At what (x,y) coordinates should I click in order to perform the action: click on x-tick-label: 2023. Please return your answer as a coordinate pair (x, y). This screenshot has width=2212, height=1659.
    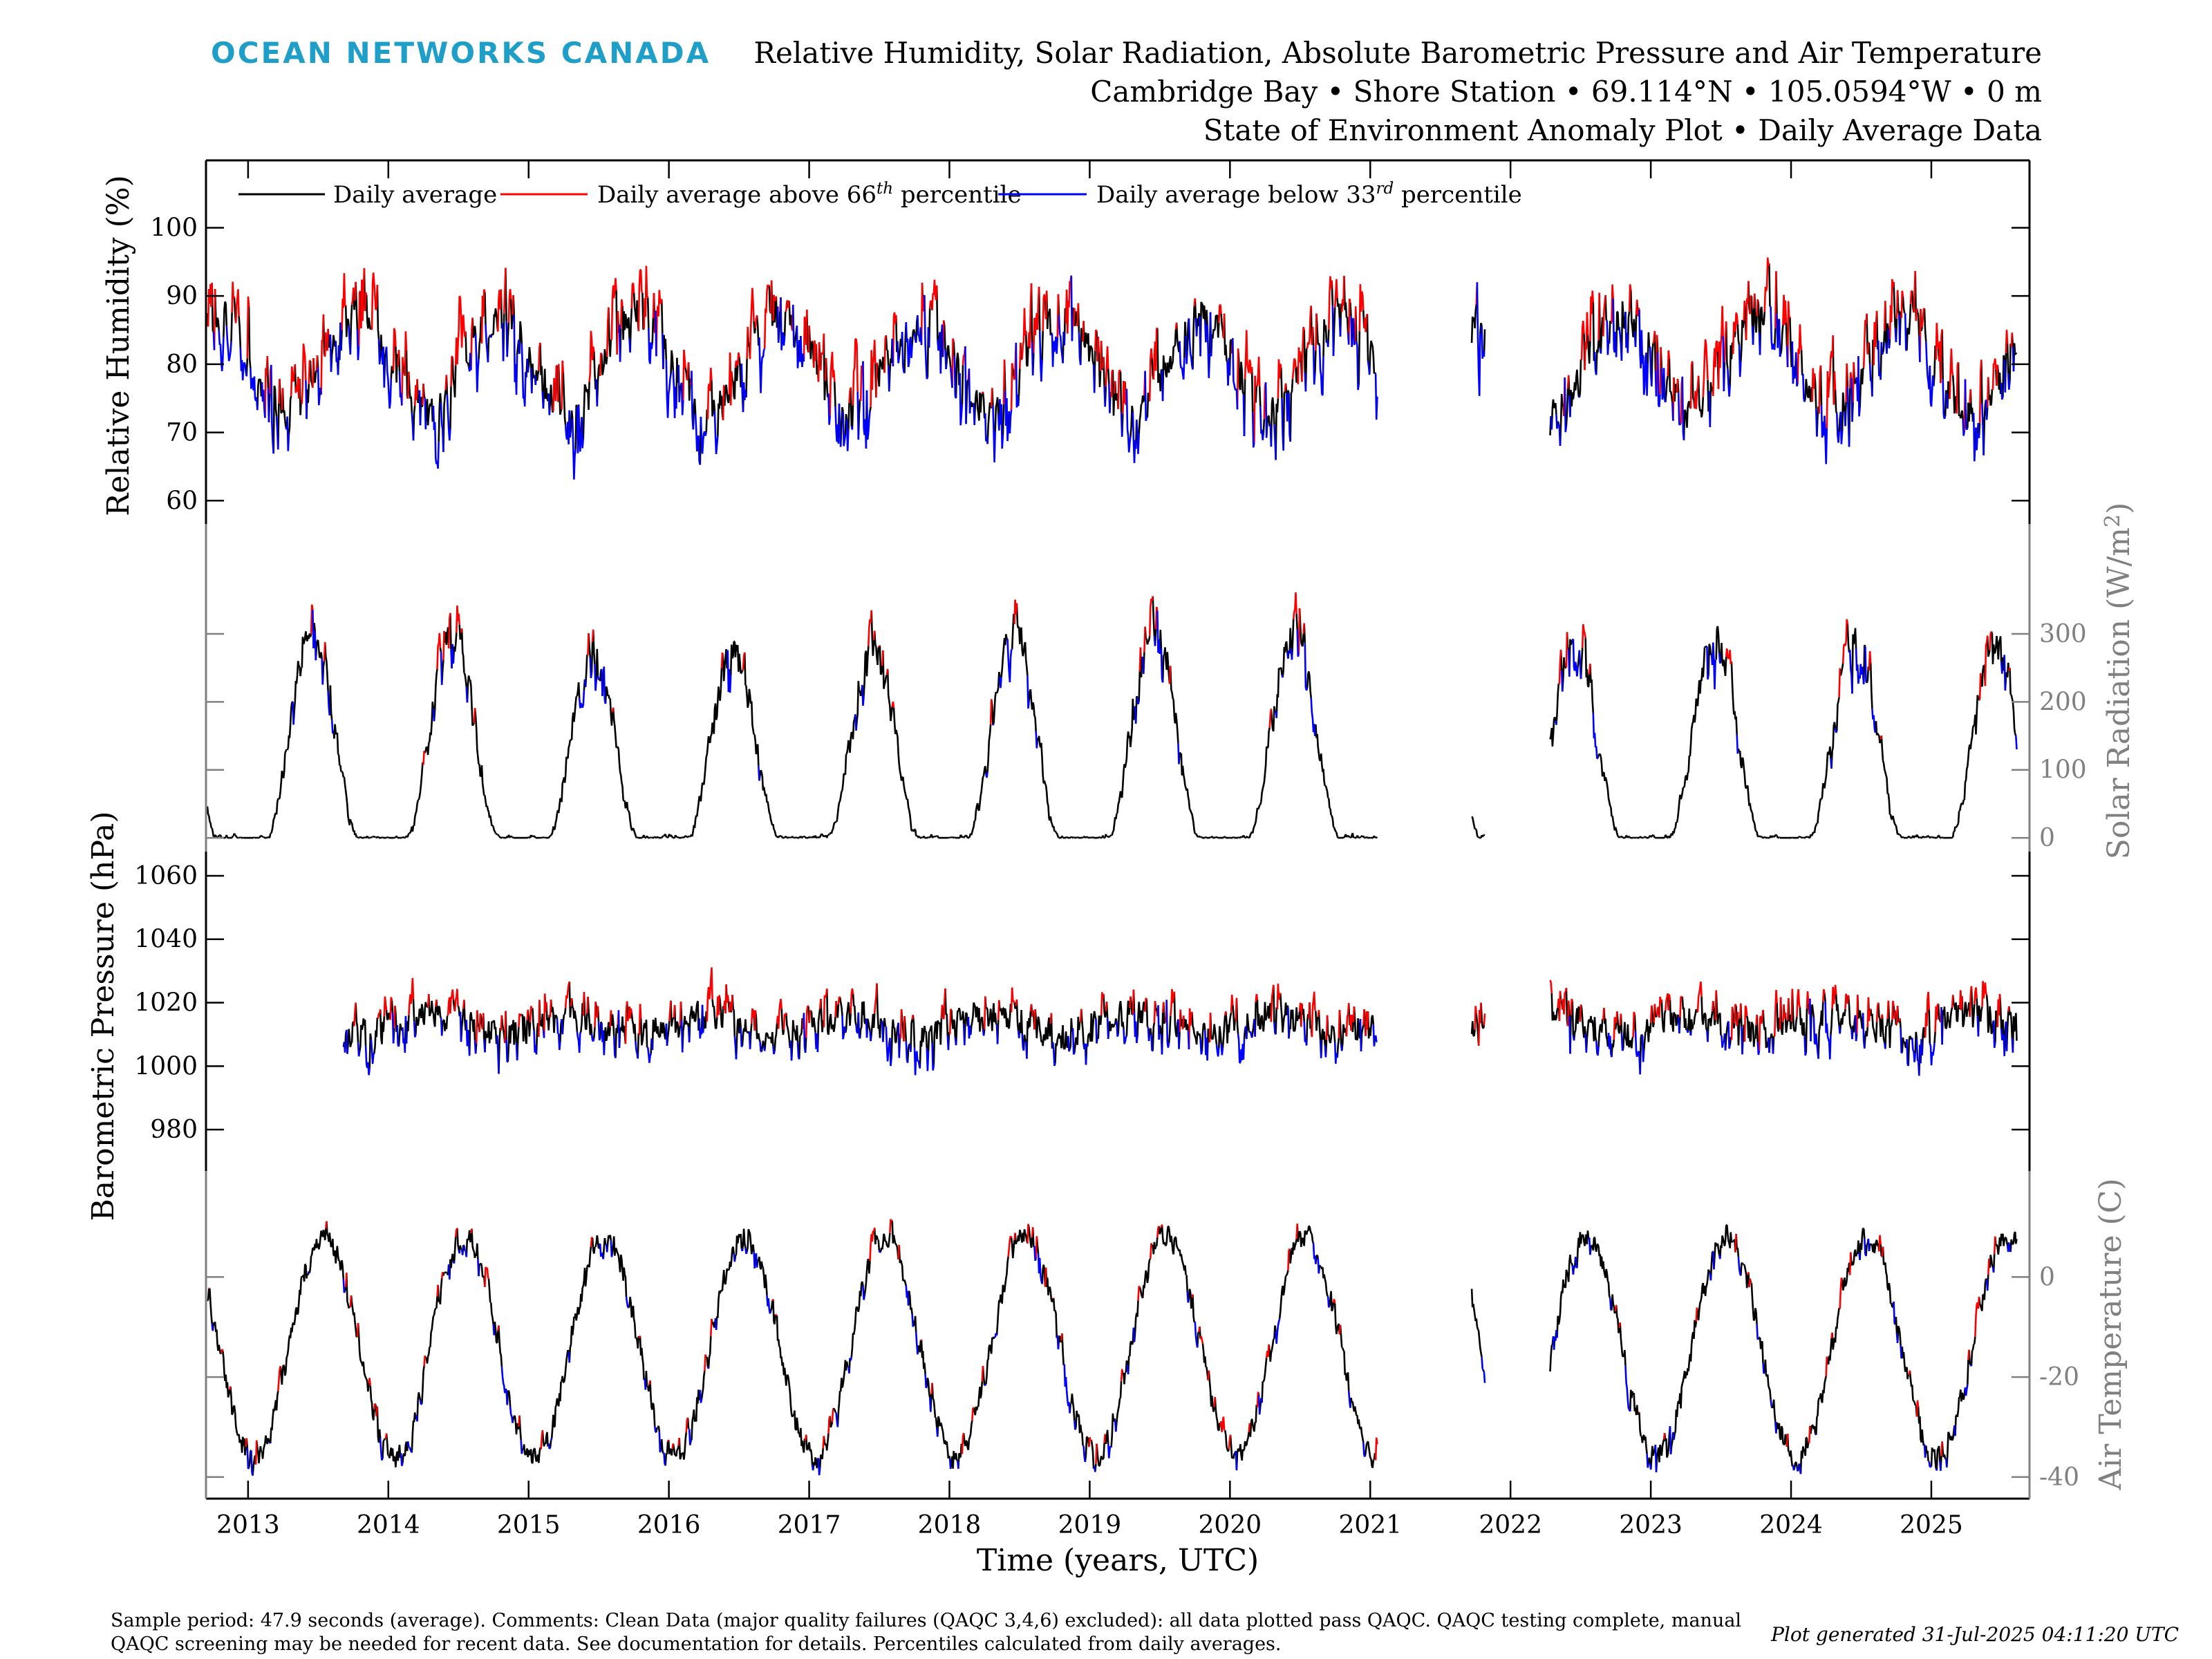
    Looking at the image, I should click on (1651, 1525).